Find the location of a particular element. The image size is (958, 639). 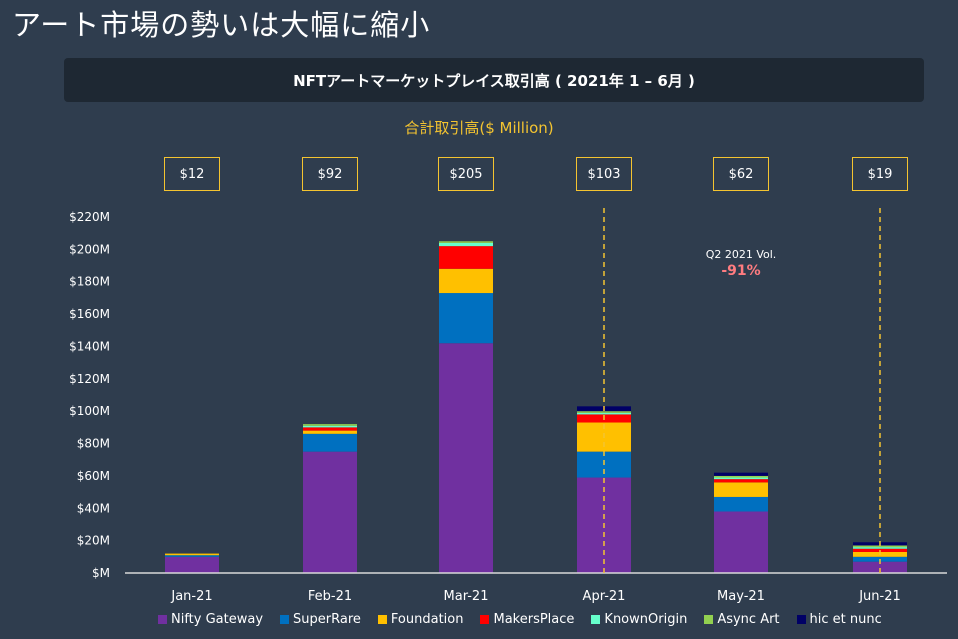

legend-label: SuperRare is located at coordinates (327, 619).